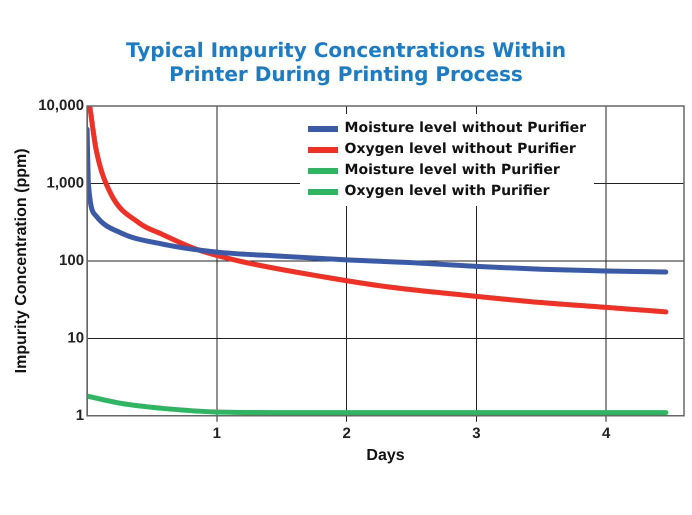  I want to click on y-tick-label: 1, so click(80, 415).